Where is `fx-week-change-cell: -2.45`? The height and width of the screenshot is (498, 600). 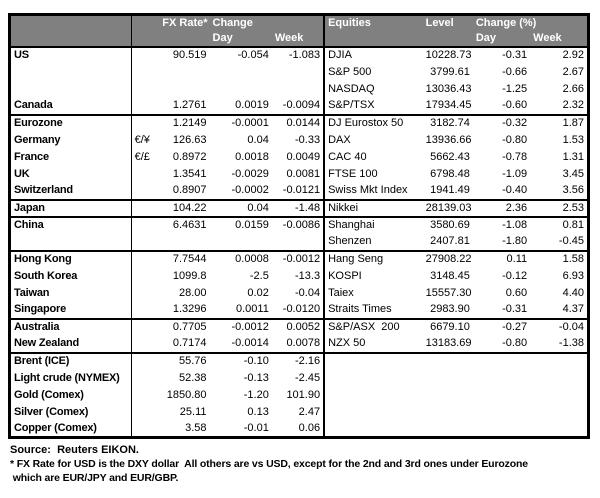 fx-week-change-cell: -2.45 is located at coordinates (298, 378).